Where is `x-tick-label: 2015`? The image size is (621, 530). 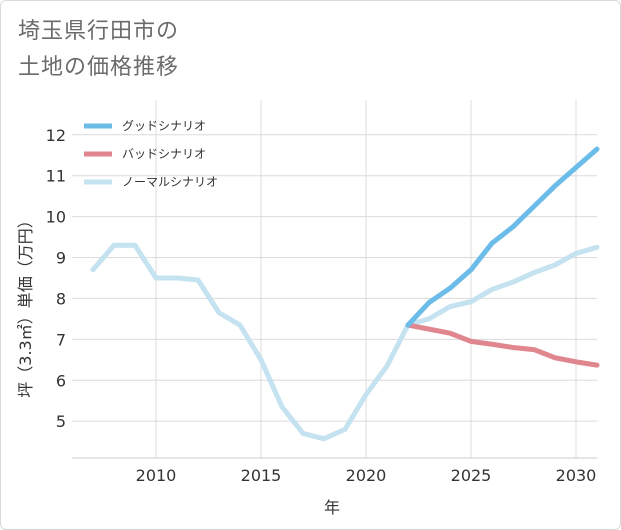 x-tick-label: 2015 is located at coordinates (261, 475).